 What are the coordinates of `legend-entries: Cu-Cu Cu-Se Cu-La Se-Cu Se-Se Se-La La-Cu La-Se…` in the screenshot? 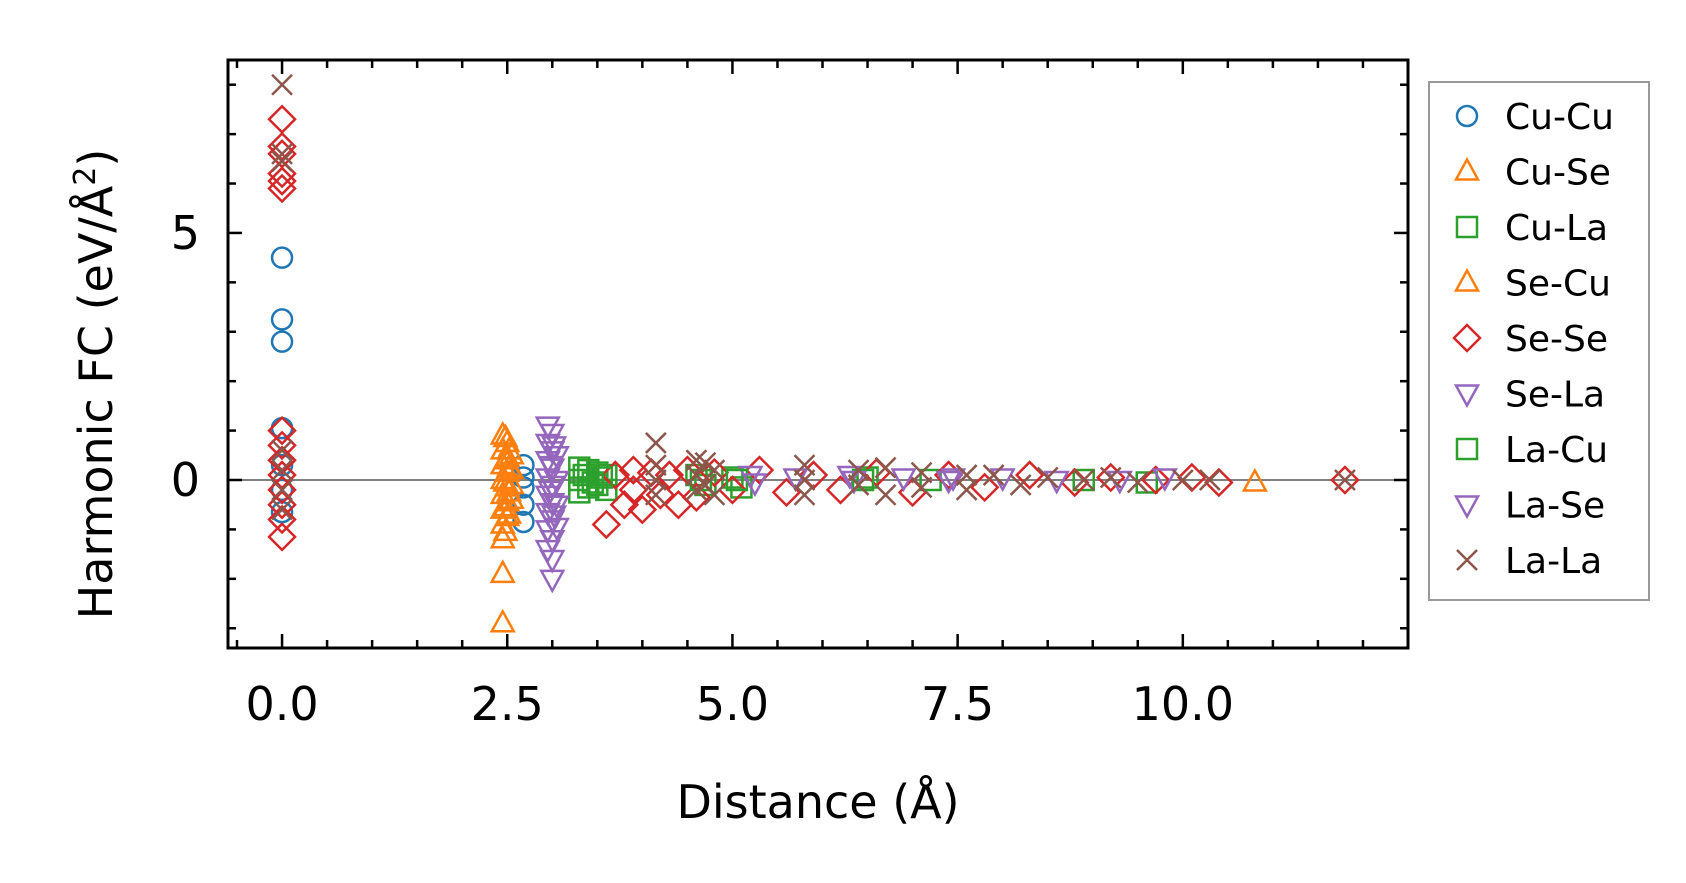 It's located at (1533, 339).